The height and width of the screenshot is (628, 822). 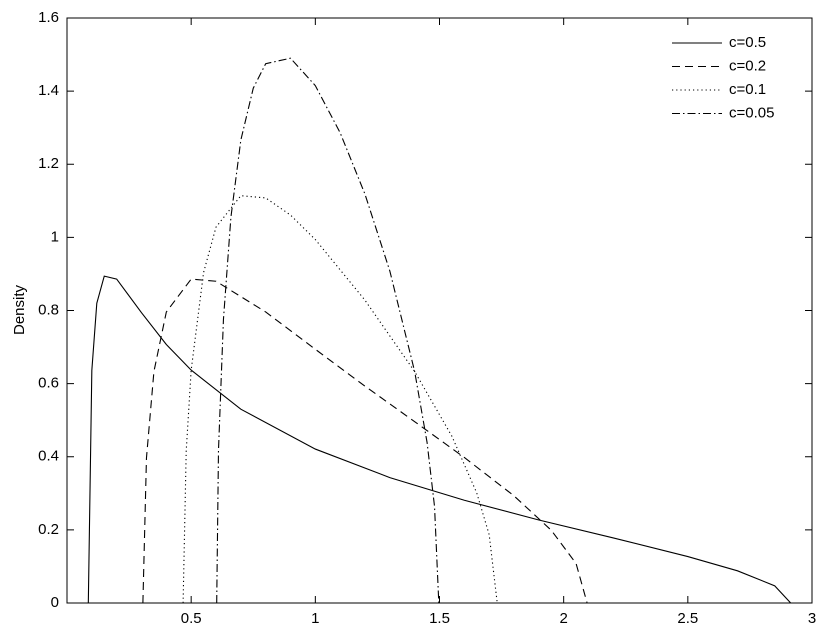 What do you see at coordinates (747, 65) in the screenshot?
I see `legend-label: c=0.2` at bounding box center [747, 65].